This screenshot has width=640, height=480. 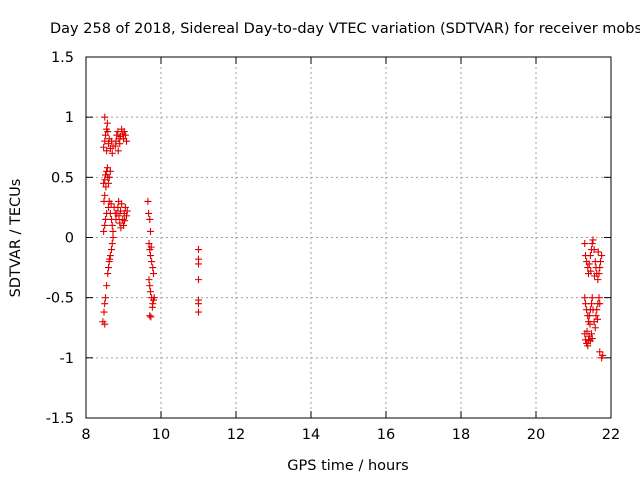 I want to click on x-tick-label: 20, so click(x=536, y=435).